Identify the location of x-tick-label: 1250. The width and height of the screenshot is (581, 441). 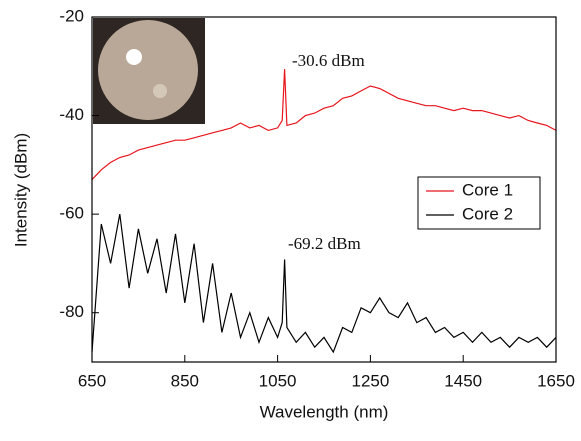
(370, 380).